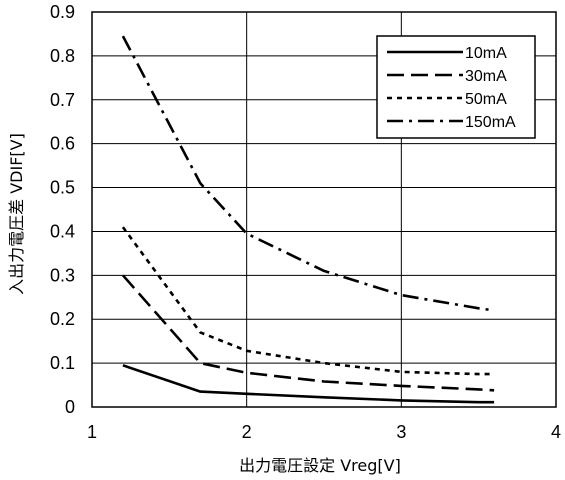 The width and height of the screenshot is (565, 480). What do you see at coordinates (62, 12) in the screenshot?
I see `y-tick-label: 0.9` at bounding box center [62, 12].